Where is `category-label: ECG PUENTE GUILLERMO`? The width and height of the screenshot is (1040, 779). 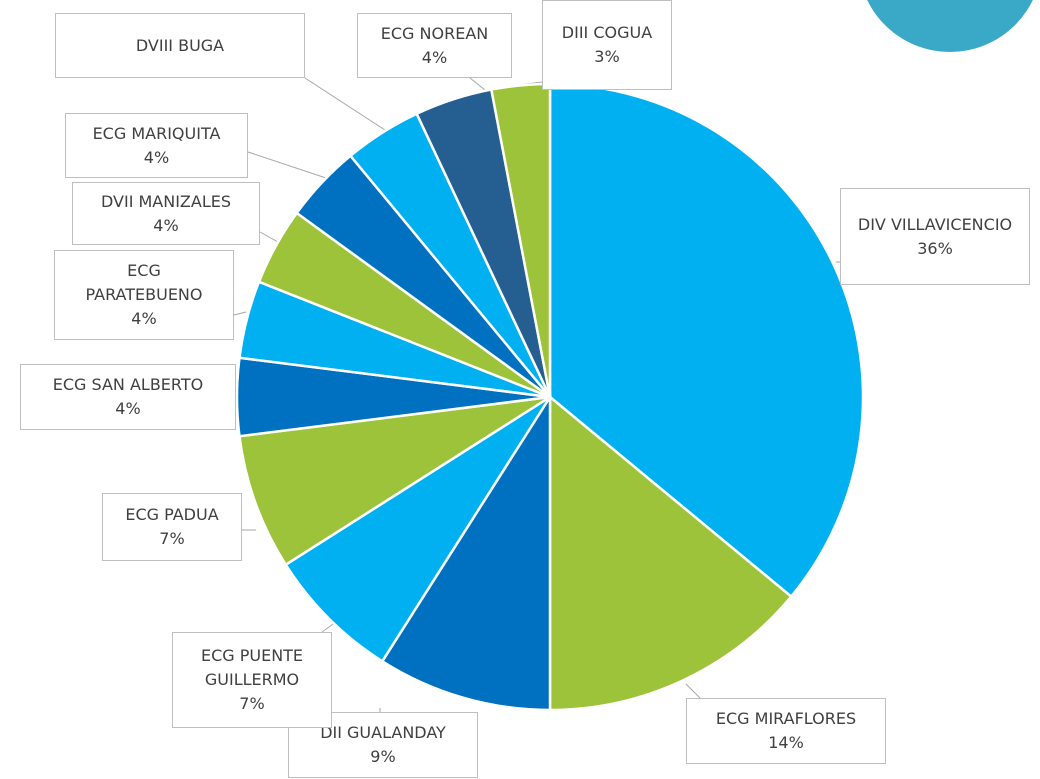
category-label: ECG PUENTE GUILLERMO is located at coordinates (252, 667).